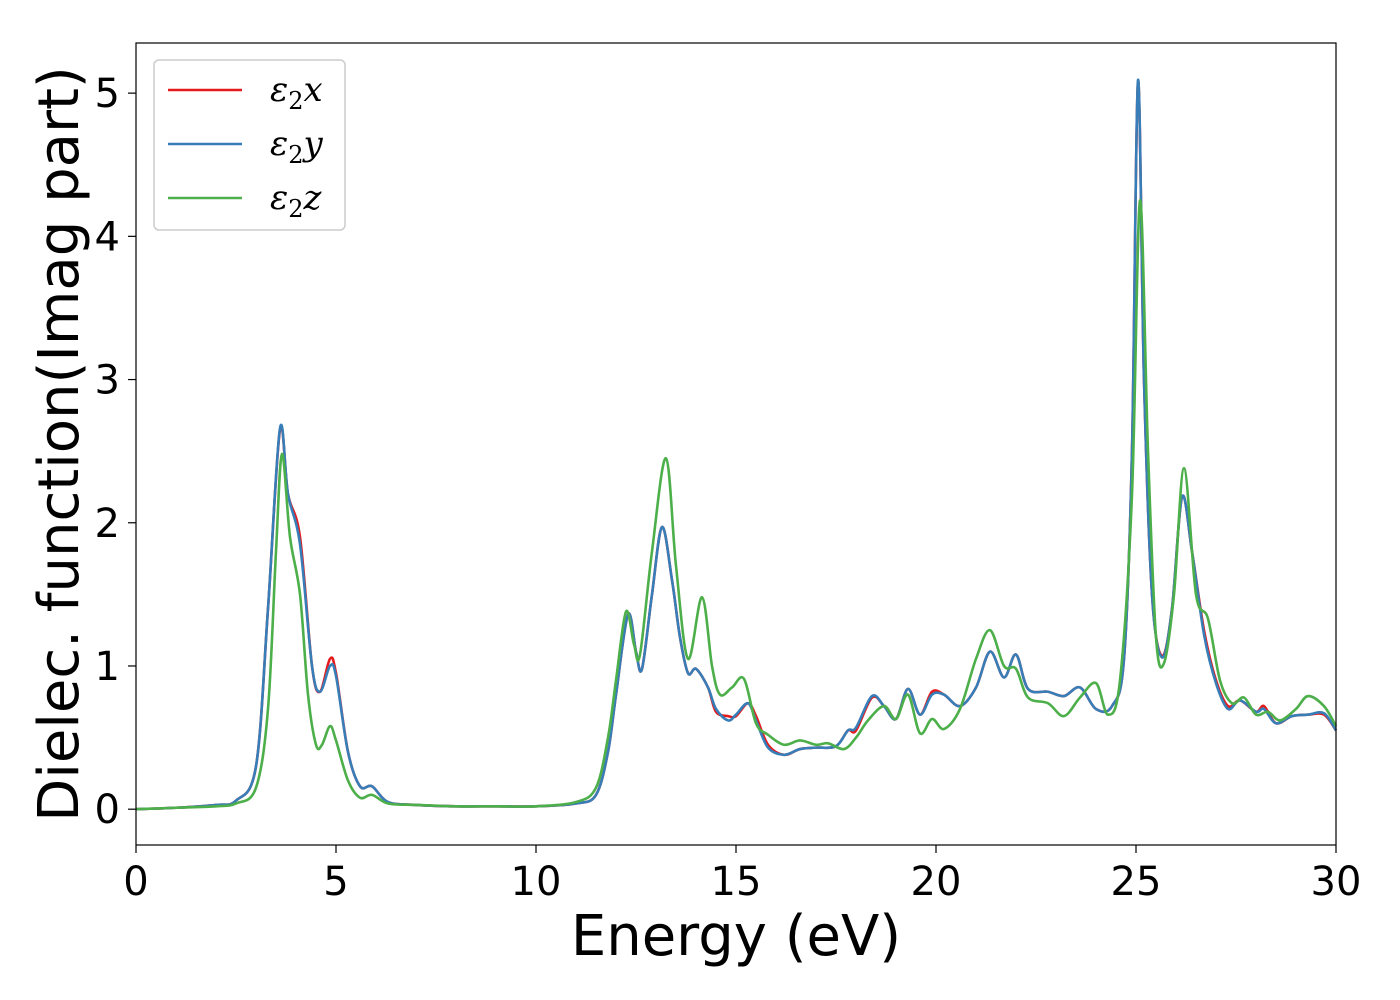 The image size is (1400, 1000). What do you see at coordinates (135, 882) in the screenshot?
I see `x-tick-label: 0` at bounding box center [135, 882].